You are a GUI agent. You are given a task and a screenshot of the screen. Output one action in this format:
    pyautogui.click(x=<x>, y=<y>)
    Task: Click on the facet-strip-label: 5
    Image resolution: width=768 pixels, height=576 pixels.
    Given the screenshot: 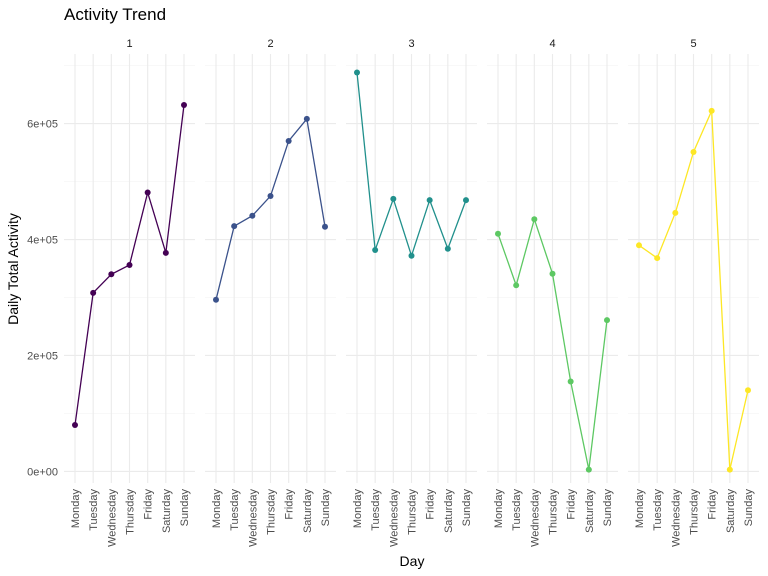 What is the action you would take?
    pyautogui.click(x=693, y=44)
    